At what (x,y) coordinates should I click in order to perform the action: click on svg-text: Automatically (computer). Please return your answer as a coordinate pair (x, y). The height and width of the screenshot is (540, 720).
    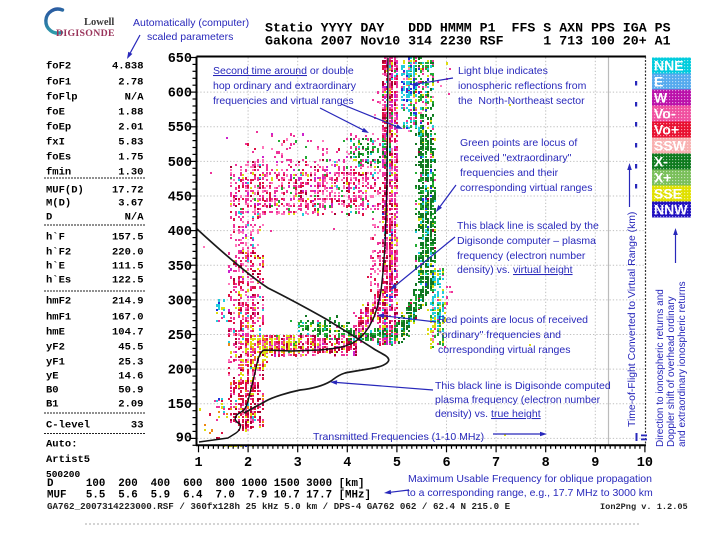
    Looking at the image, I should click on (191, 23).